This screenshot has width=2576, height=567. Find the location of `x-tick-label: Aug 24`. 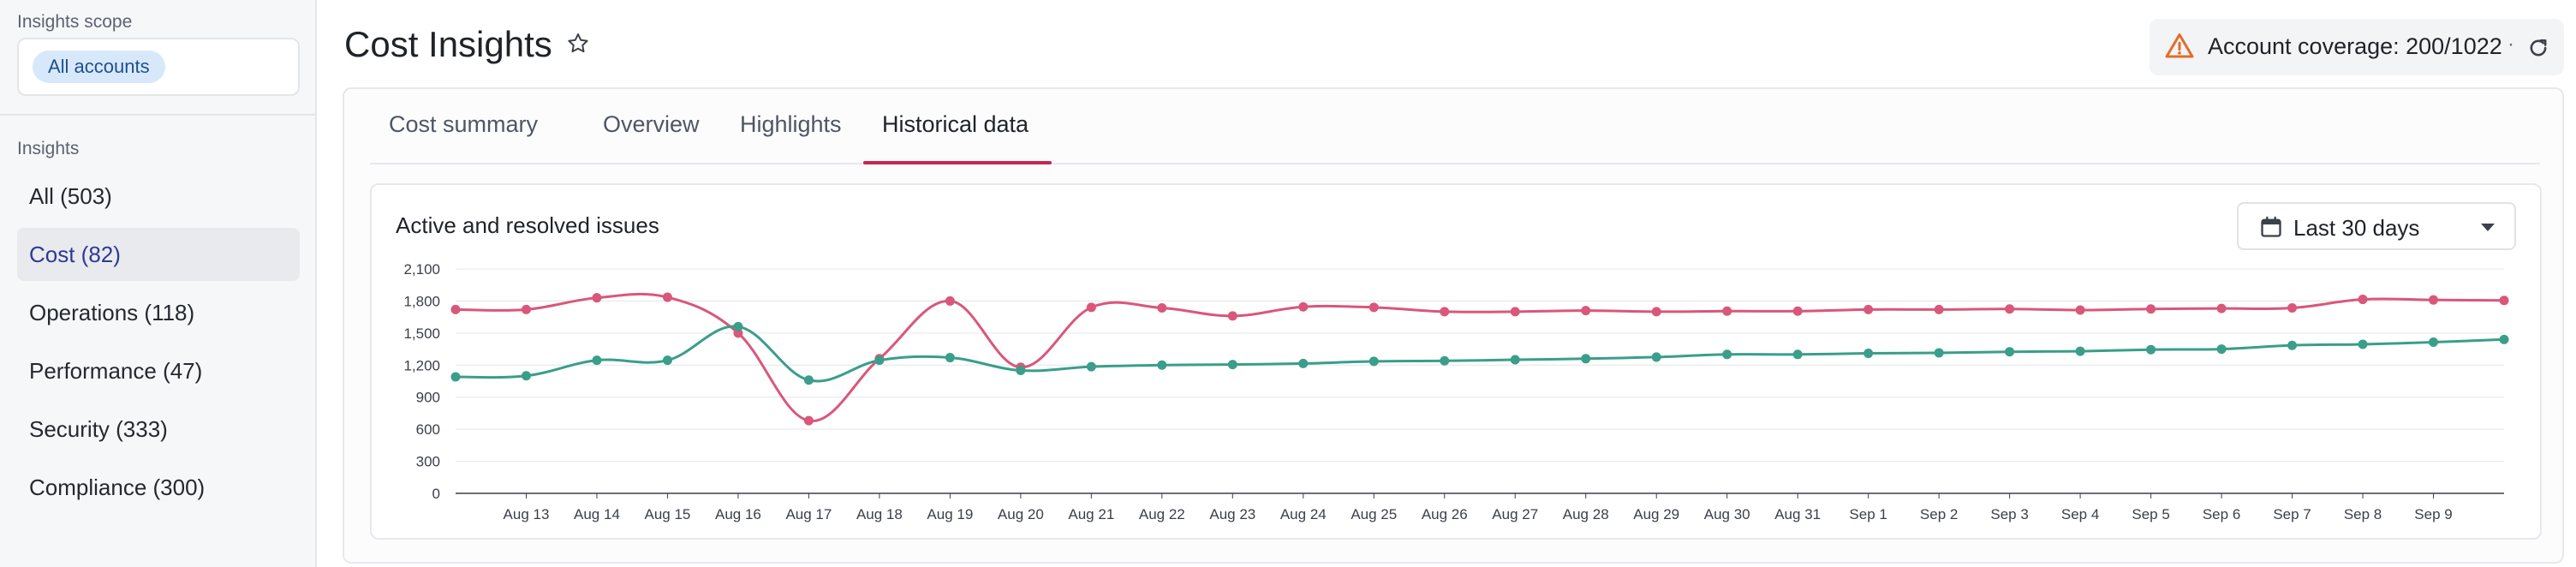

x-tick-label: Aug 24 is located at coordinates (1303, 514).